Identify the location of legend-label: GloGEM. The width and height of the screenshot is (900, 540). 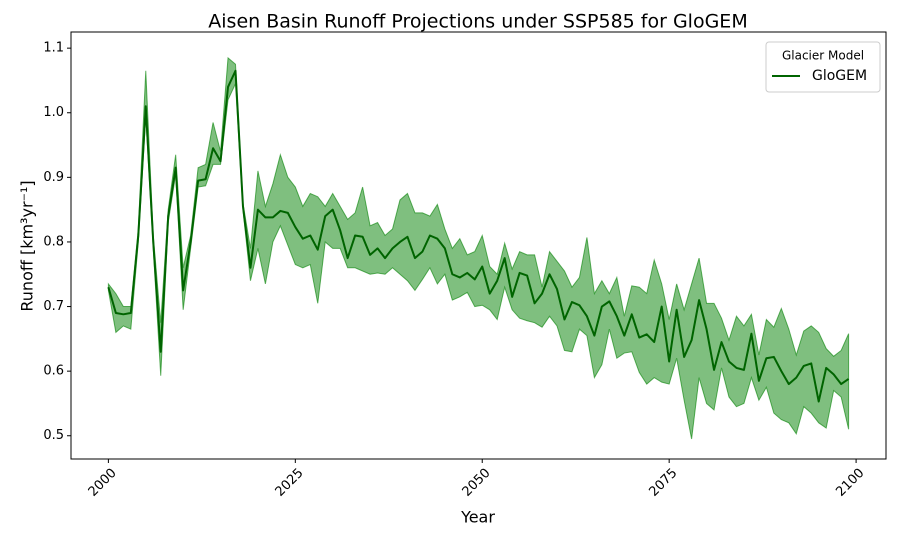
(839, 76).